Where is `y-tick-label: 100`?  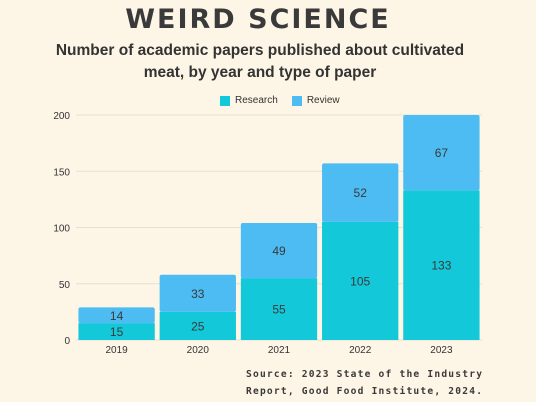
y-tick-label: 100 is located at coordinates (61, 229).